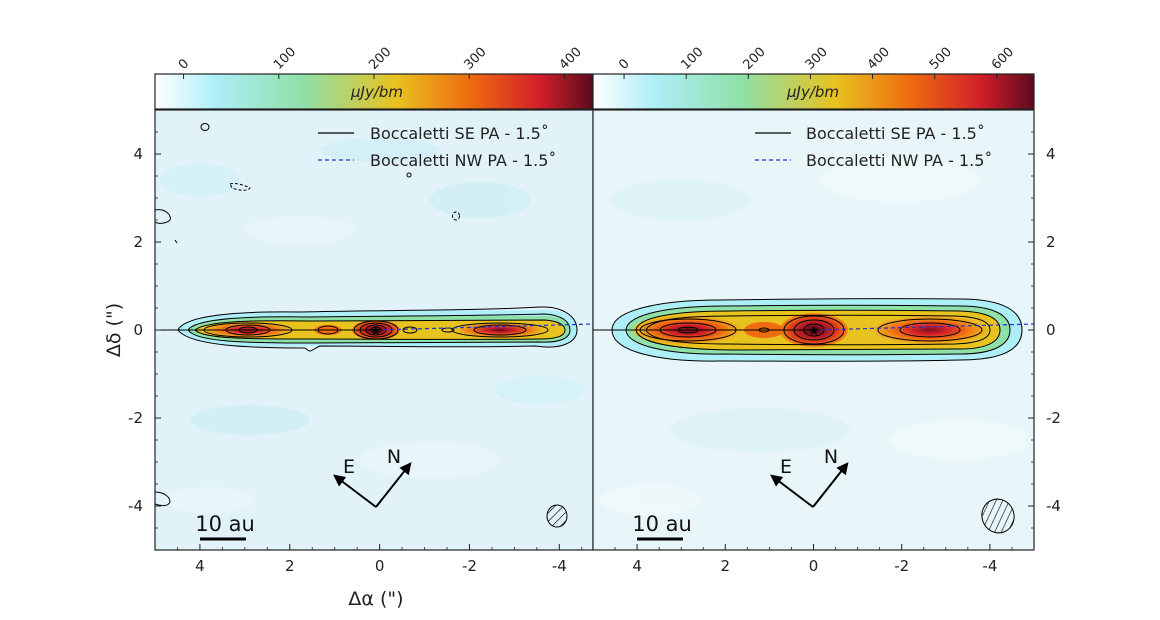  I want to click on right-star-marker: ★, so click(814, 331).